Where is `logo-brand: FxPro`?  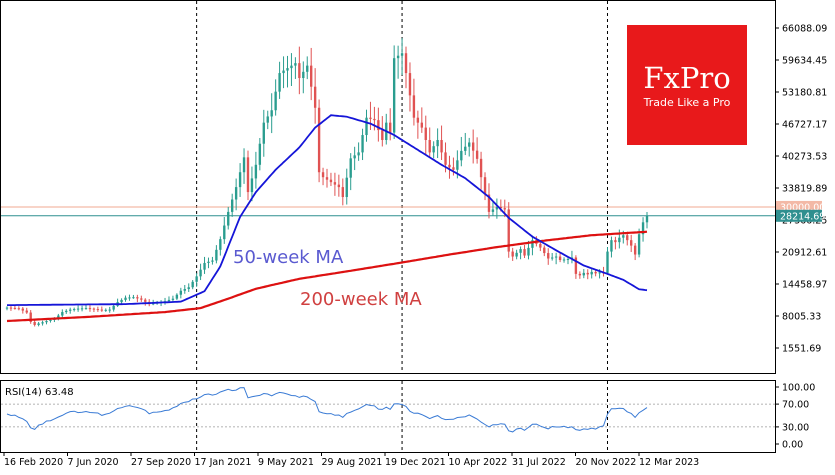
logo-brand: FxPro is located at coordinates (686, 78).